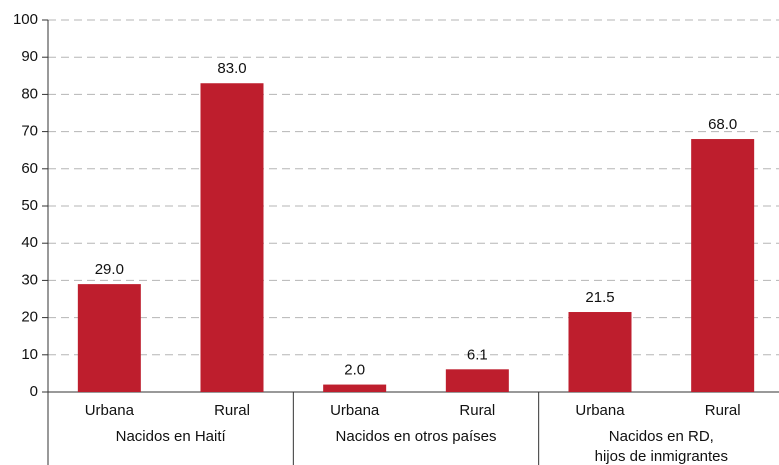 This screenshot has width=779, height=465. What do you see at coordinates (25, 19) in the screenshot?
I see `y-tick-label: 100` at bounding box center [25, 19].